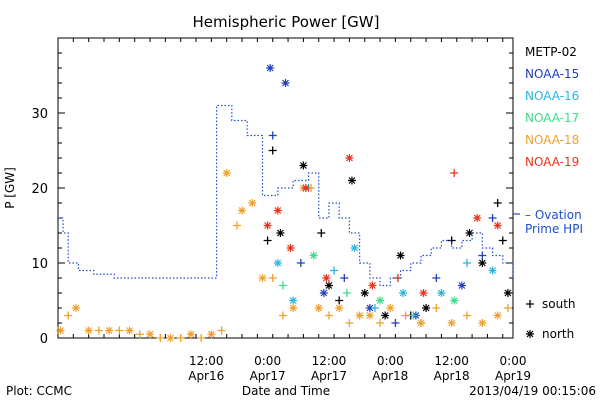 The height and width of the screenshot is (400, 600). I want to click on legend-entry: NOAA-18, so click(552, 140).